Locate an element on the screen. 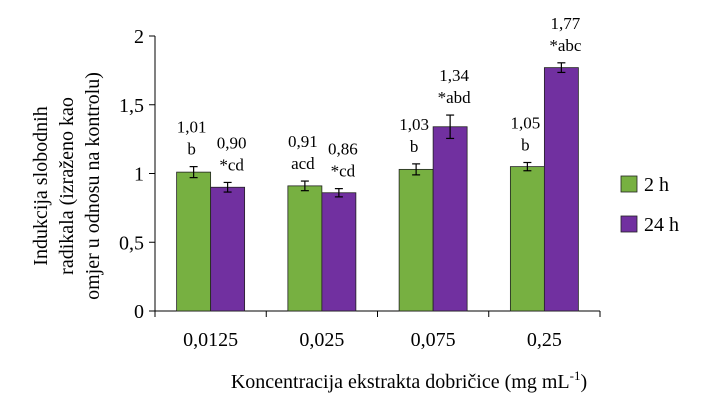  x-tick-label: 0,25 is located at coordinates (544, 340).